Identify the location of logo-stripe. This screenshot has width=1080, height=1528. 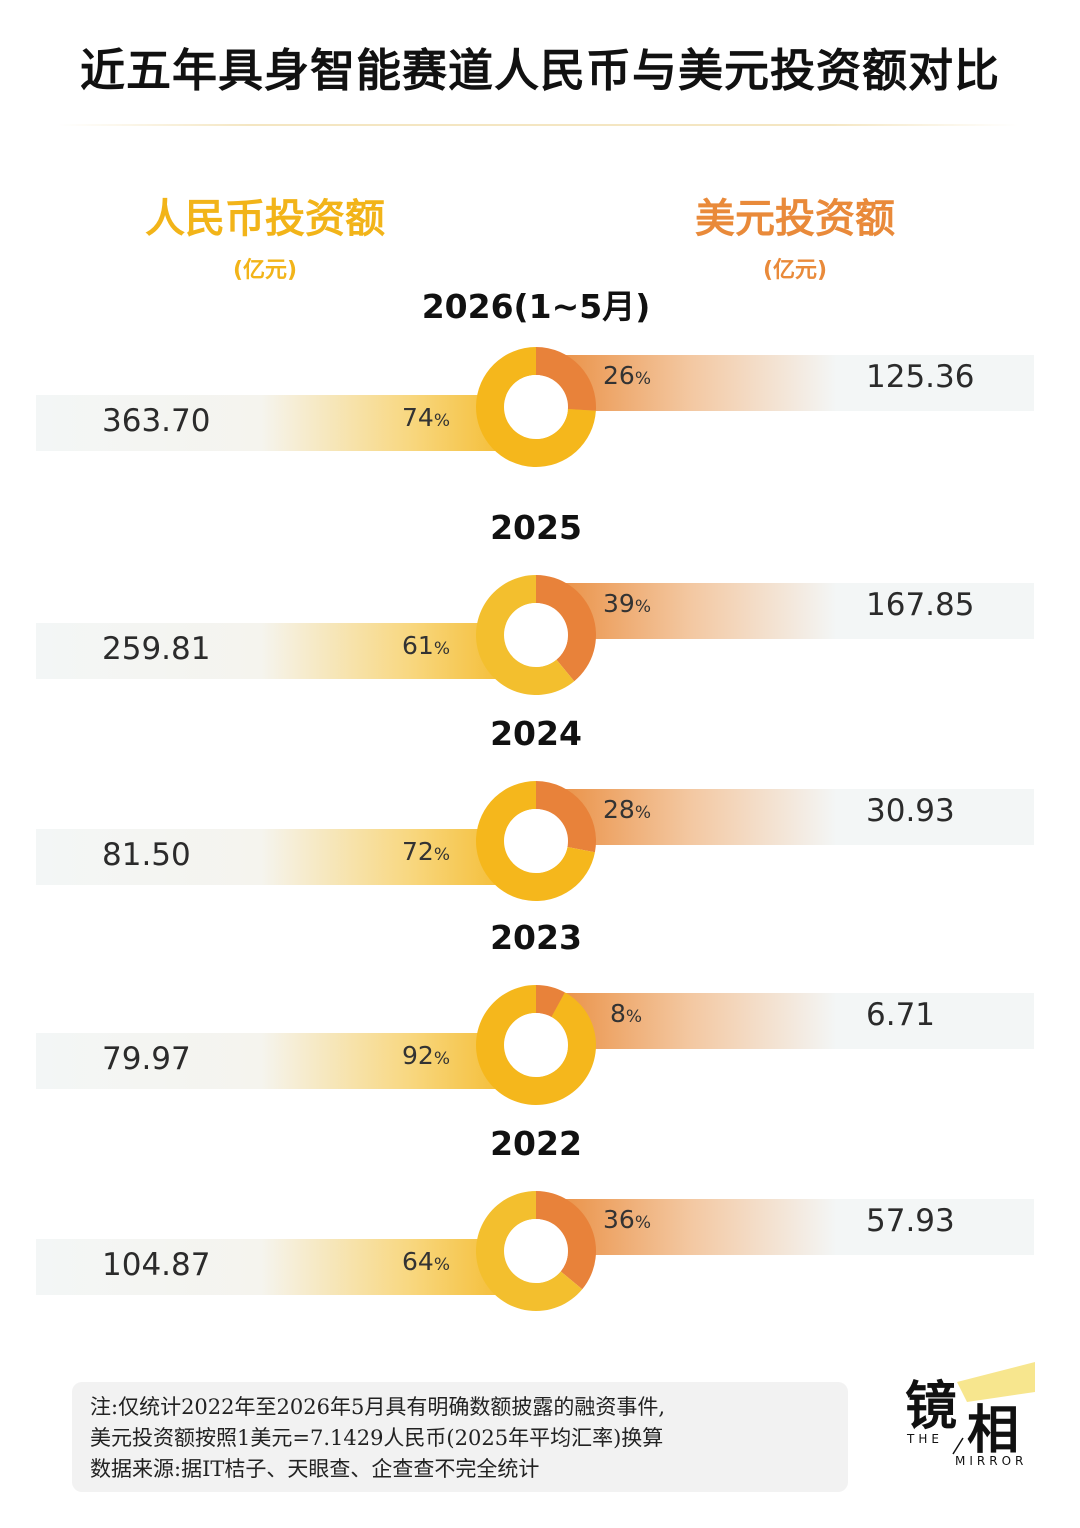
(993, 1408).